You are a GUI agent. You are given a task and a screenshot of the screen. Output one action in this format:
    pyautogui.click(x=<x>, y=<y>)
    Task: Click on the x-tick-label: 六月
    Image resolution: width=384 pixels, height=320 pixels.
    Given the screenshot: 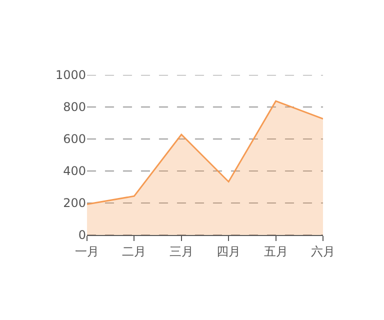 What is the action you would take?
    pyautogui.click(x=323, y=251)
    